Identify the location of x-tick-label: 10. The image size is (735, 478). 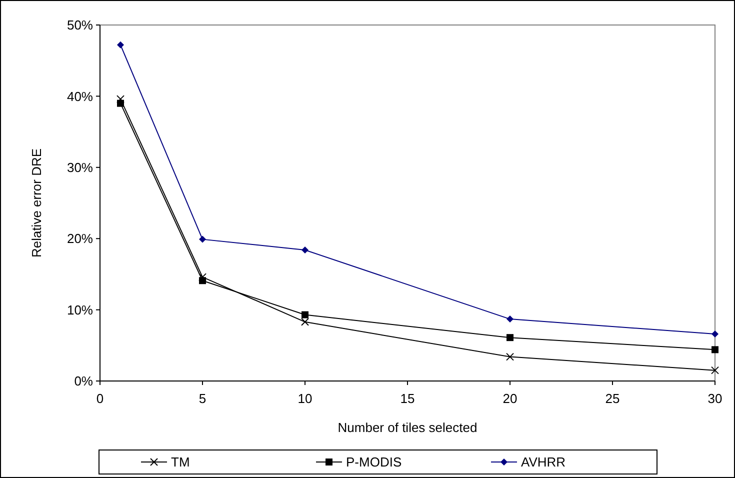
(305, 398).